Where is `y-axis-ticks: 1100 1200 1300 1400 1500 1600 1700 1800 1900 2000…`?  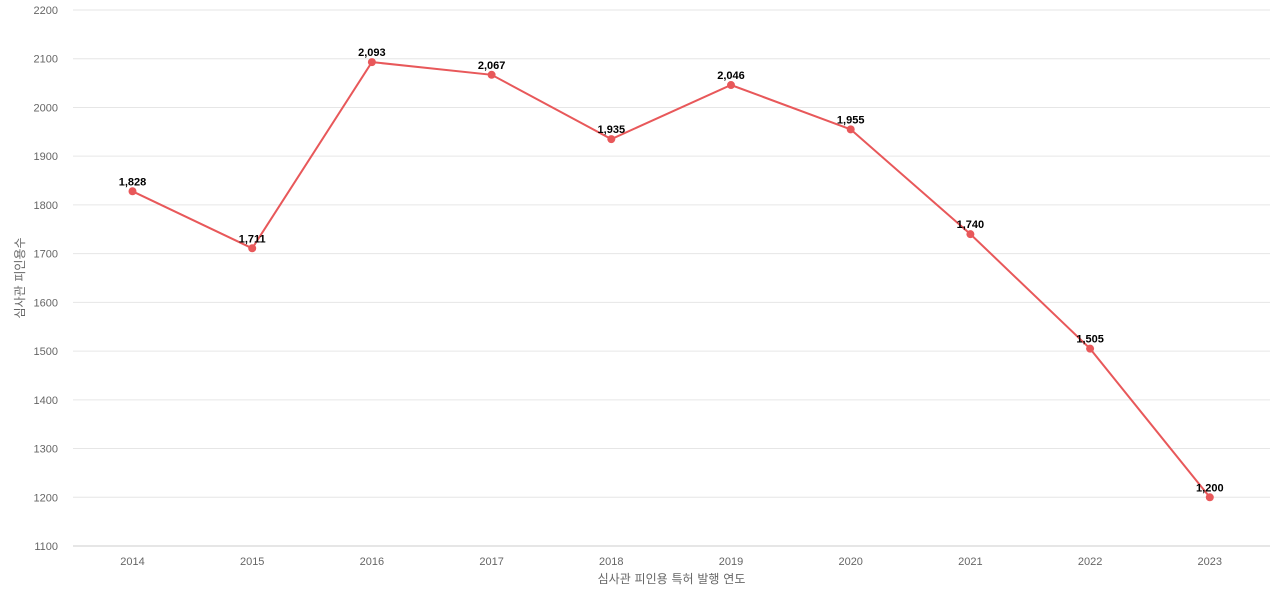 y-axis-ticks: 1100 1200 1300 1400 1500 1600 1700 1800 1900 2000… is located at coordinates (46, 279).